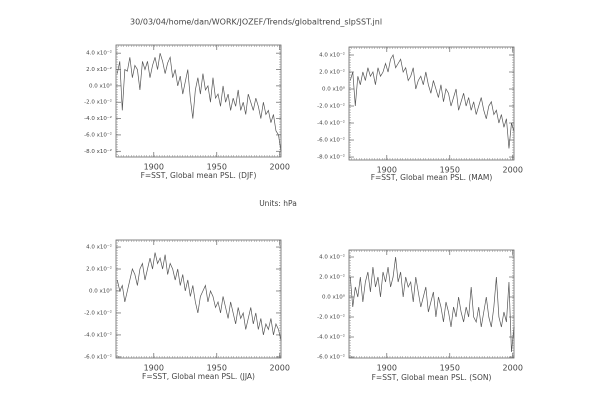  Describe the element at coordinates (432, 377) in the screenshot. I see `chart-title: F=SST, Global mean PSL. (SON)` at that location.